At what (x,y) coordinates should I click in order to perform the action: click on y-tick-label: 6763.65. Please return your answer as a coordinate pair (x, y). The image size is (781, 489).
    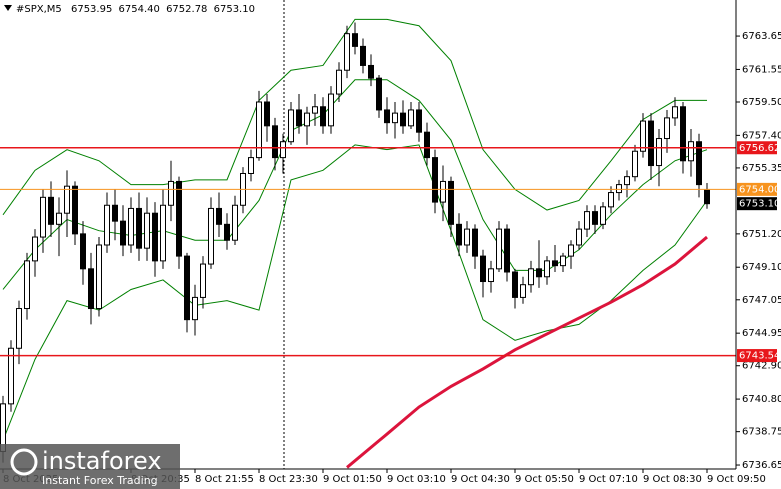
    Looking at the image, I should click on (761, 36).